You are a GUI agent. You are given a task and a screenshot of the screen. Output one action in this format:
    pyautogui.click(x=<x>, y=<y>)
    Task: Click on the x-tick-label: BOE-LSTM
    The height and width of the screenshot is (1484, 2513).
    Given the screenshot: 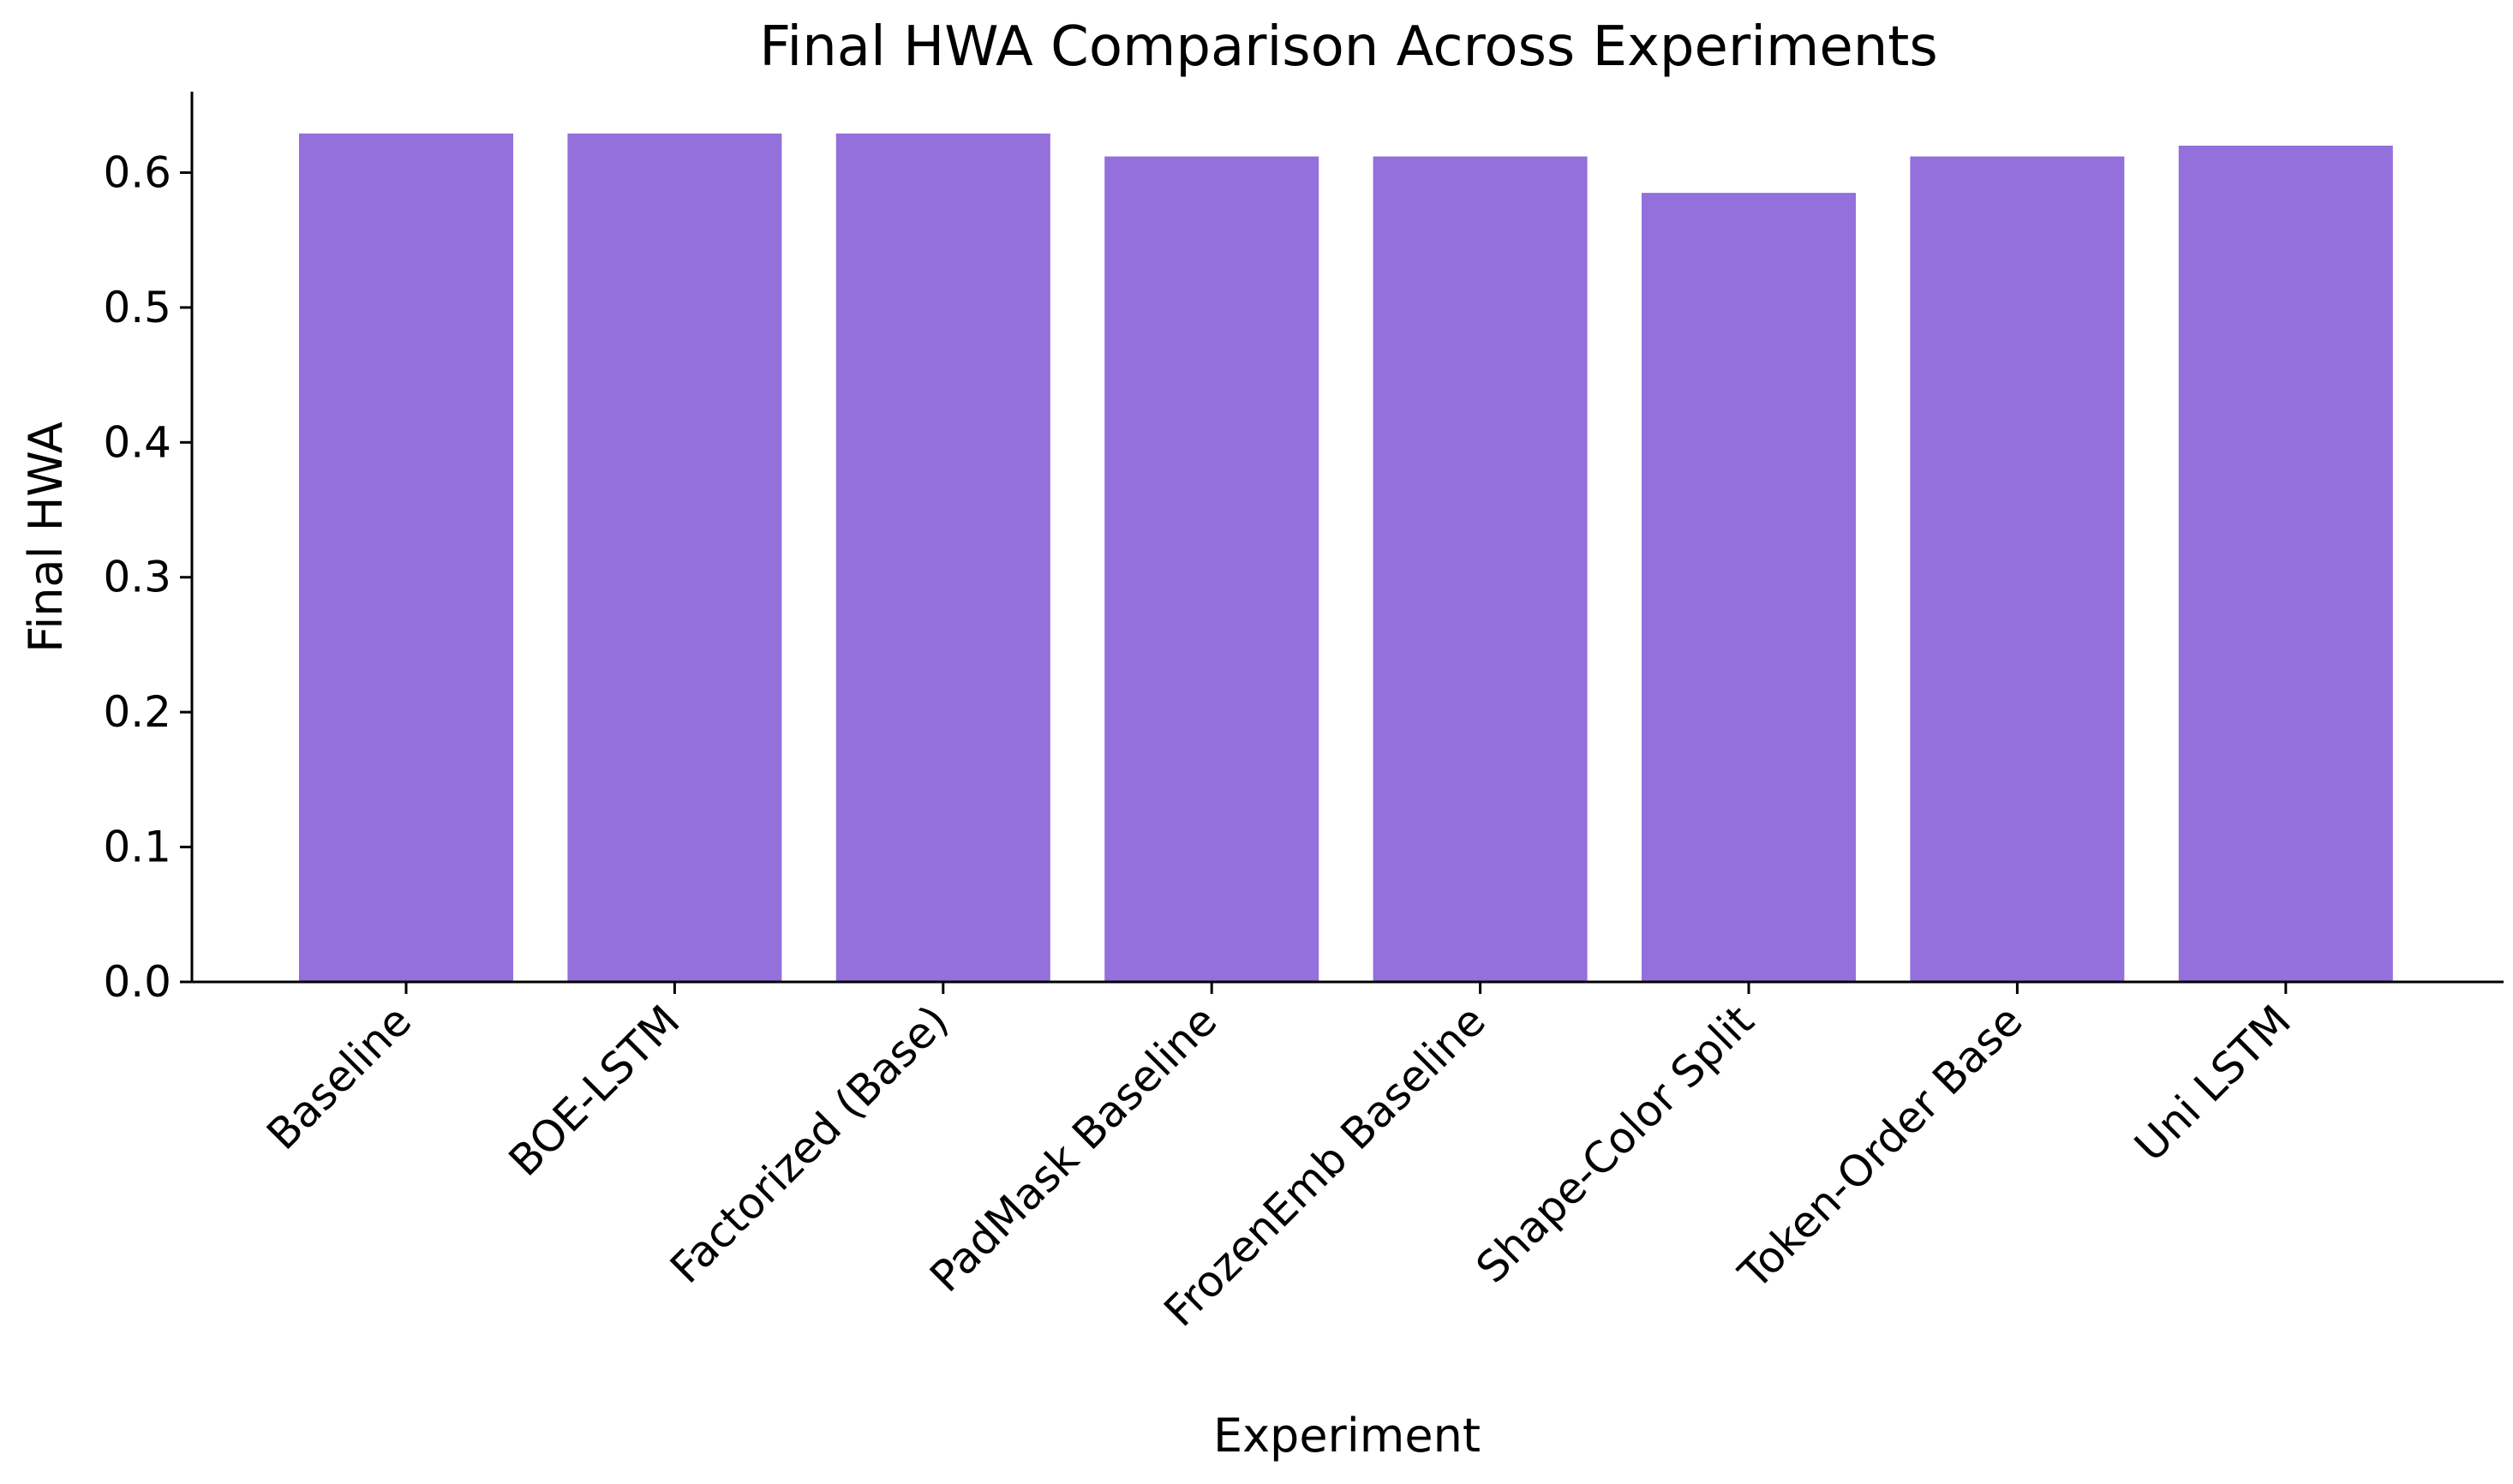 What is the action you would take?
    pyautogui.click(x=595, y=1091)
    